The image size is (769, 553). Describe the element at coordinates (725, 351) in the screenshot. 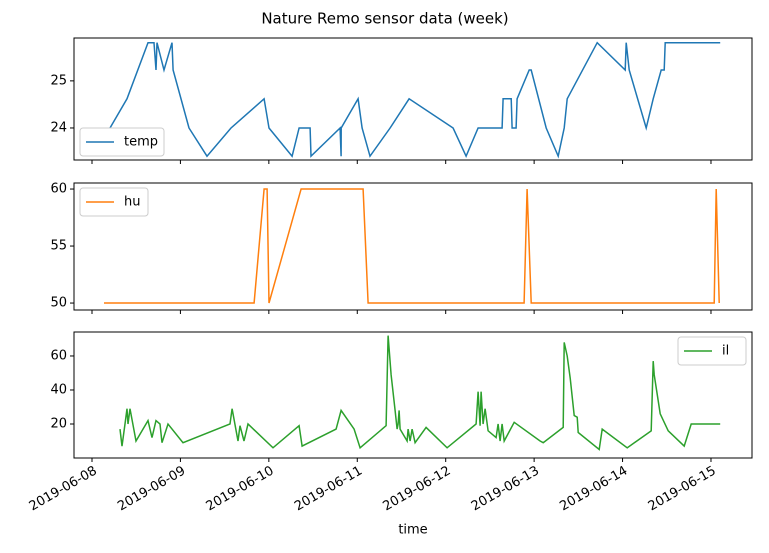

I see `legend-label: il` at that location.